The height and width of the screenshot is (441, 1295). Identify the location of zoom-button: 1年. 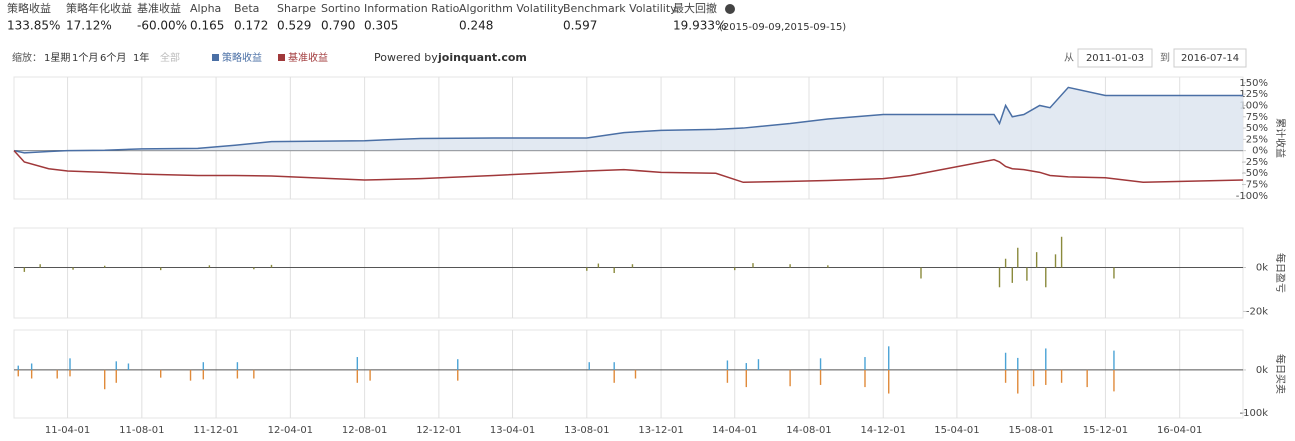
(141, 57).